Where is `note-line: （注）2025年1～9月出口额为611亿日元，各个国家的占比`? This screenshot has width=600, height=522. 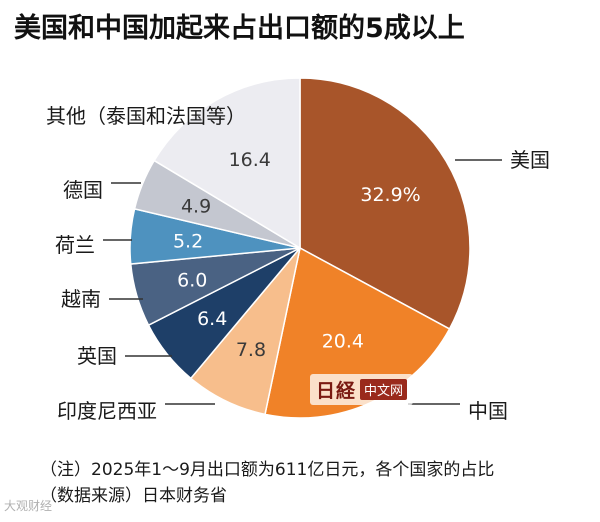
note-line: （注）2025年1～9月出口额为611亿日元，各个国家的占比 is located at coordinates (267, 470).